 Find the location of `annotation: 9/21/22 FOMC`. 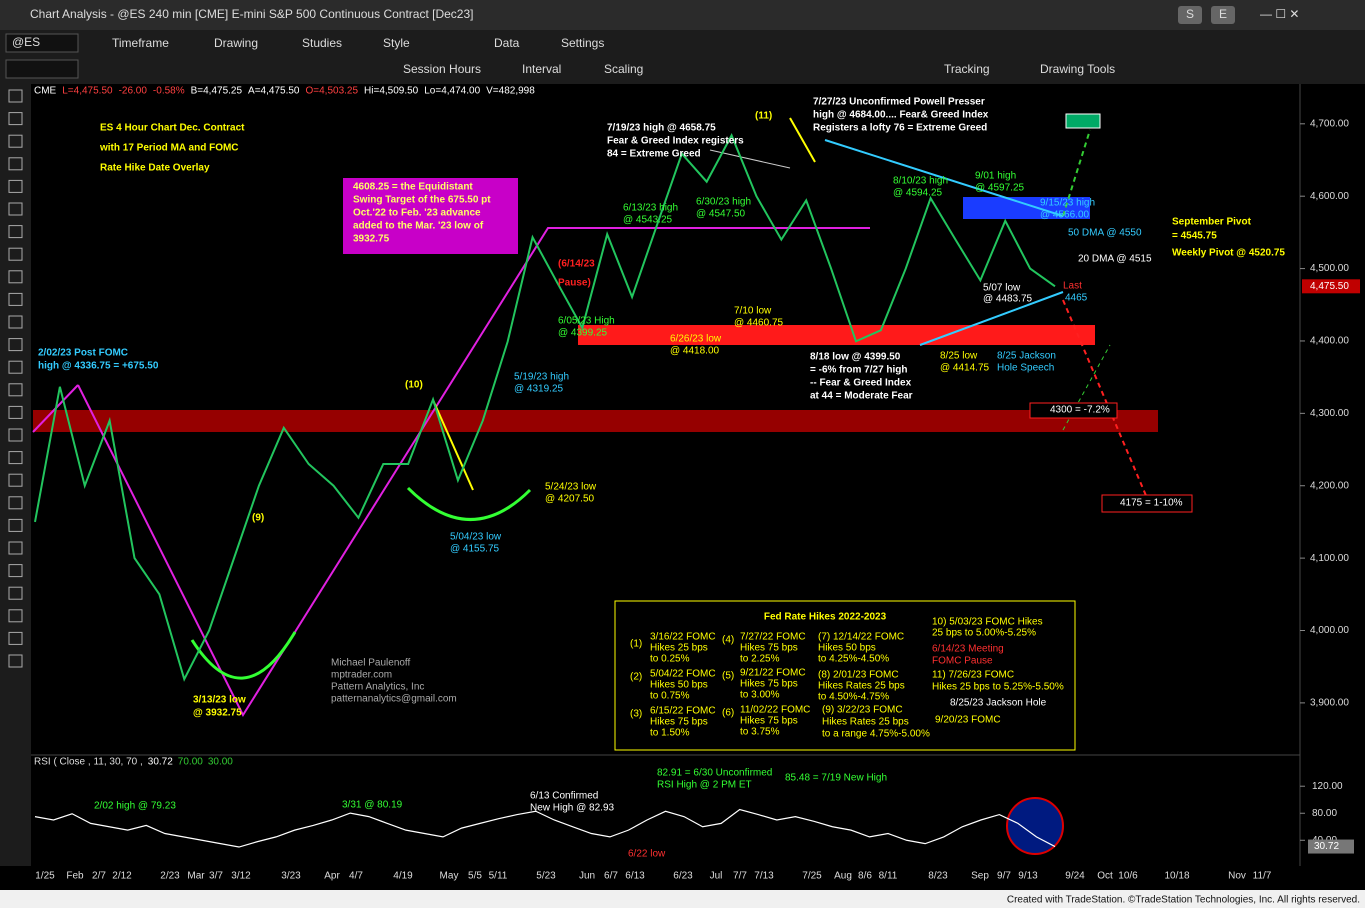

annotation: 9/21/22 FOMC is located at coordinates (773, 673).